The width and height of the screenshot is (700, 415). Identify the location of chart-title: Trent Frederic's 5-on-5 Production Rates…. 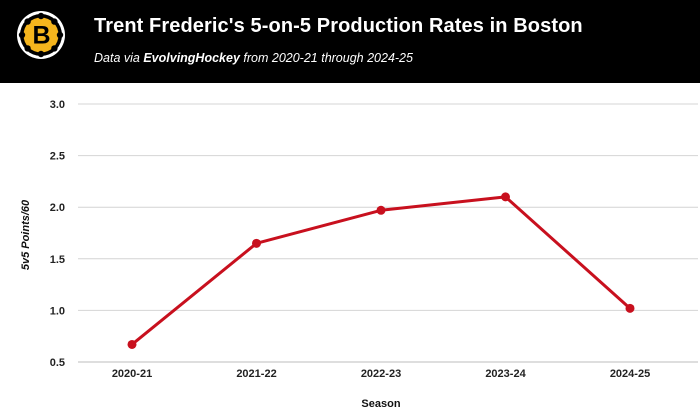
(338, 26).